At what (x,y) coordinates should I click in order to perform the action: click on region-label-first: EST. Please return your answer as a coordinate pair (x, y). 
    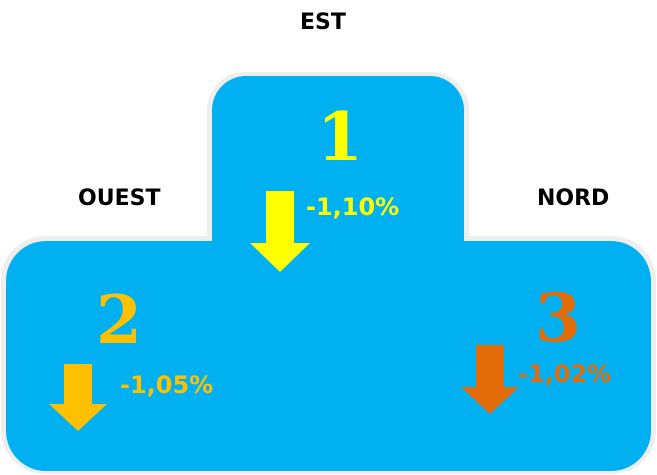
    Looking at the image, I should click on (323, 22).